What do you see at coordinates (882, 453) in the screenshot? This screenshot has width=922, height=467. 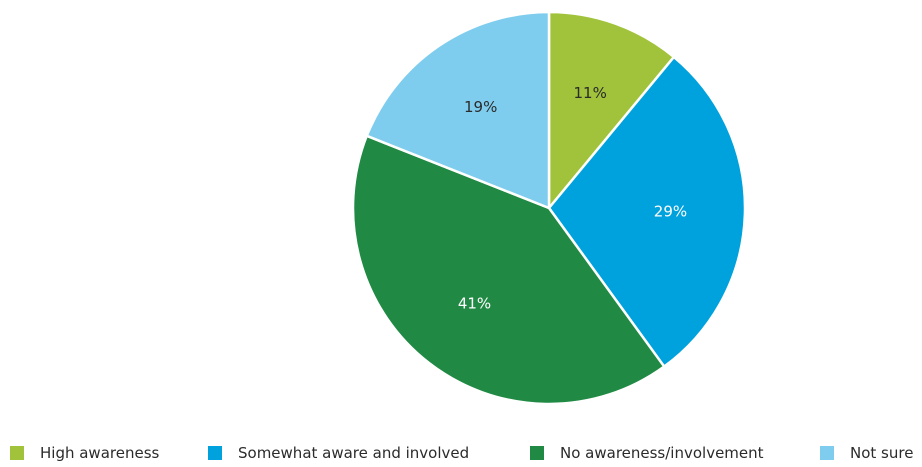 I see `legend-label-not-sure: Not sure` at bounding box center [882, 453].